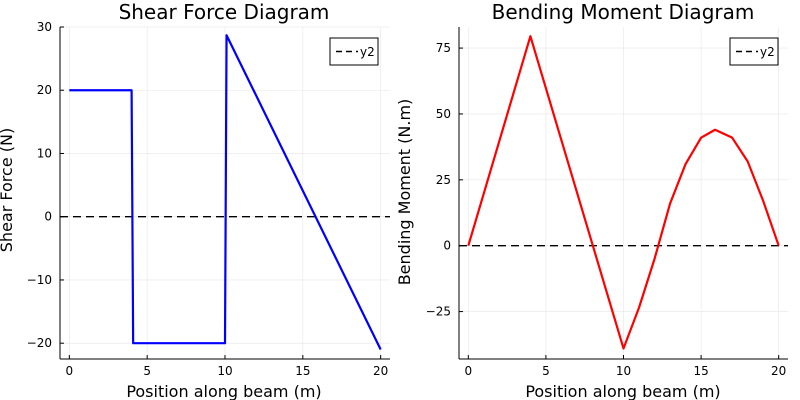 This screenshot has width=800, height=400. What do you see at coordinates (623, 12) in the screenshot?
I see `chart-title: Bending Moment Diagram` at bounding box center [623, 12].